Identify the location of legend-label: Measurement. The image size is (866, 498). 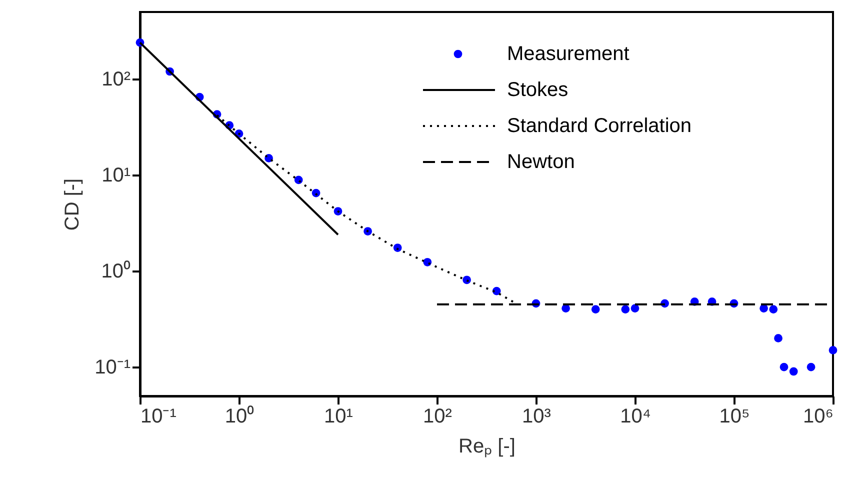
(568, 54).